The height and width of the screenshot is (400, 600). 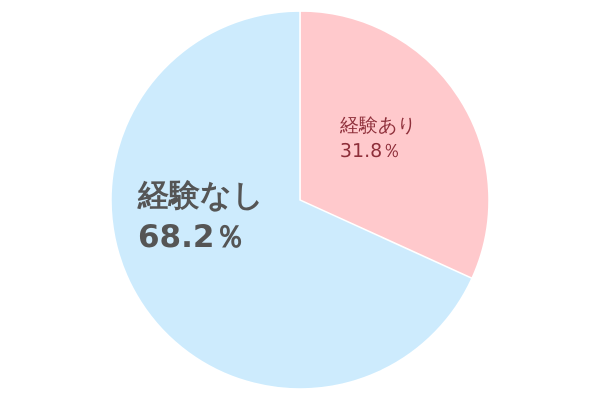 I want to click on slice-label: 経験あり, so click(x=377, y=125).